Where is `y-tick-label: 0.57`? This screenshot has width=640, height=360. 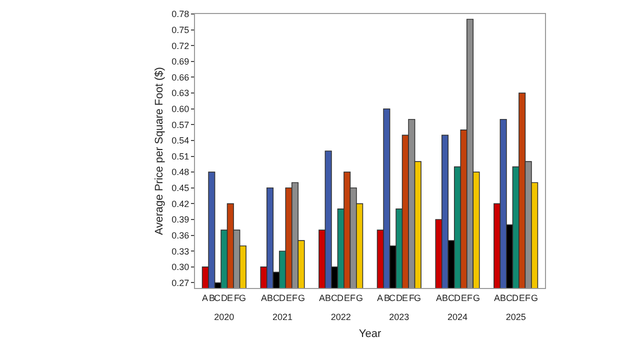 y-tick-label: 0.57 is located at coordinates (181, 125).